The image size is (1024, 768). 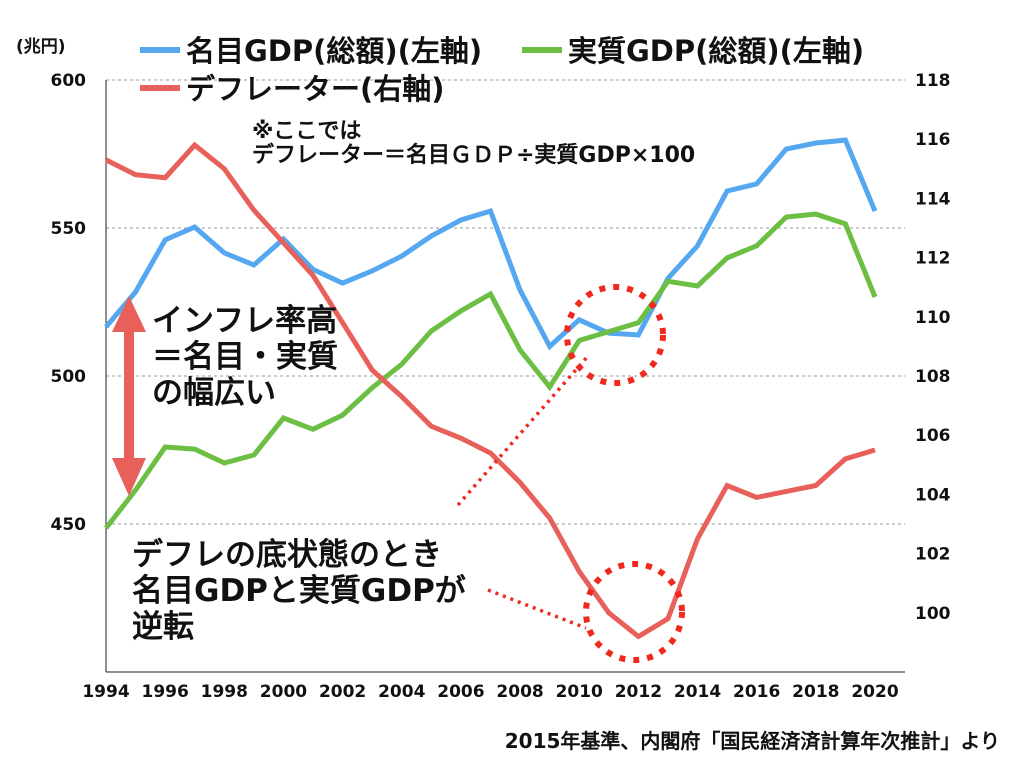 I want to click on left-tick-label: 600, so click(x=69, y=81).